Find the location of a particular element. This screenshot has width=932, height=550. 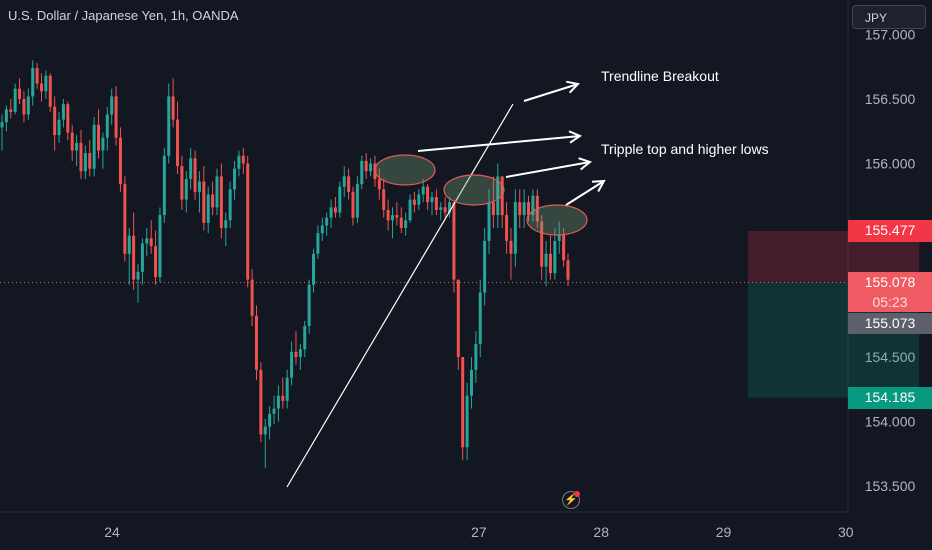

tops-annotation: Tripple top and higher lows is located at coordinates (685, 149).